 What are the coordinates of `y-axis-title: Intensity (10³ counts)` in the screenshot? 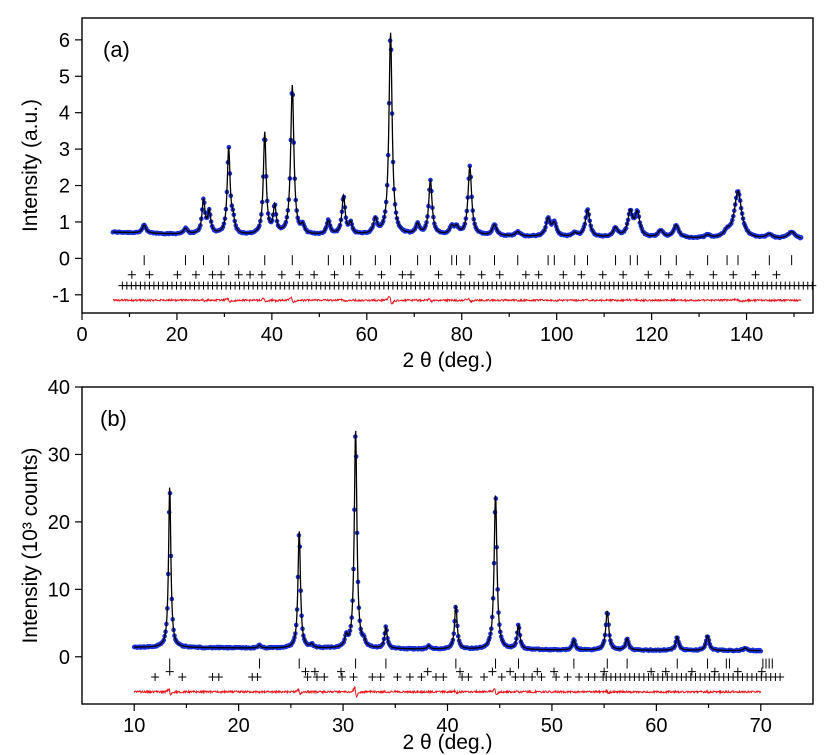 It's located at (30, 545).